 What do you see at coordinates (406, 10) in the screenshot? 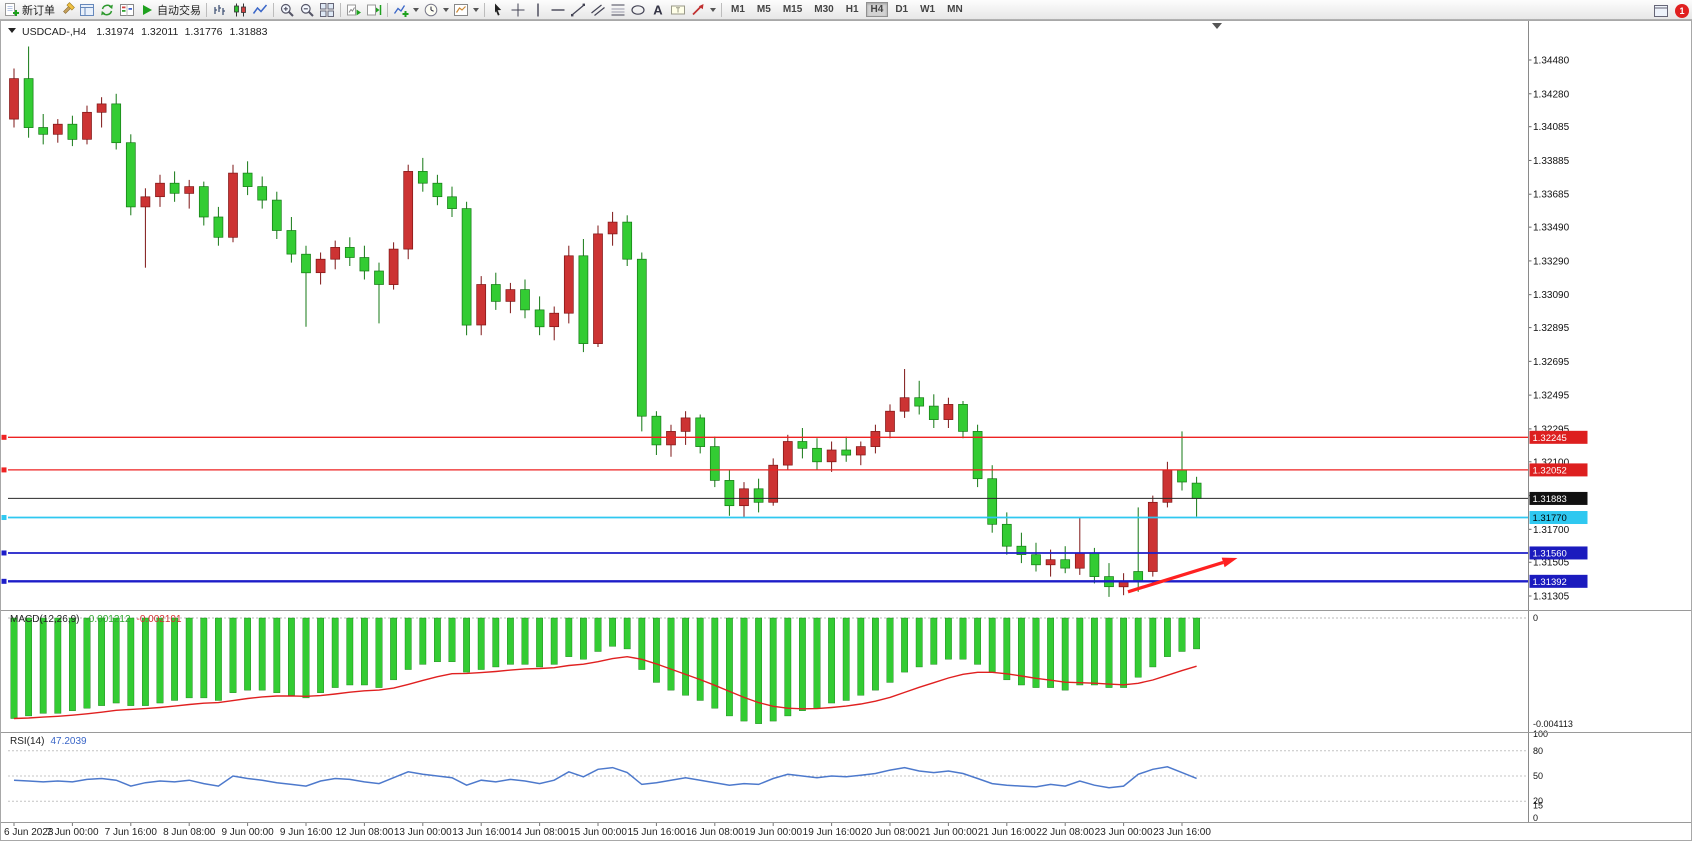
I see `indicators-button` at bounding box center [406, 10].